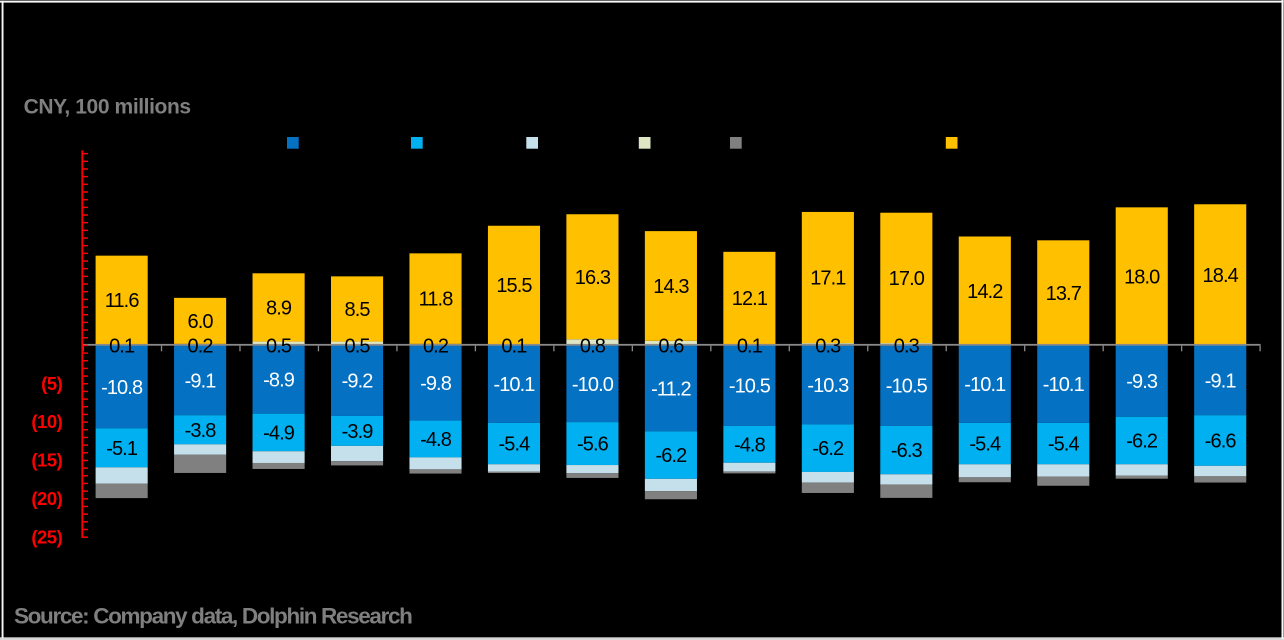 The image size is (1284, 640). I want to click on svg-text: 11.8, so click(436, 300).